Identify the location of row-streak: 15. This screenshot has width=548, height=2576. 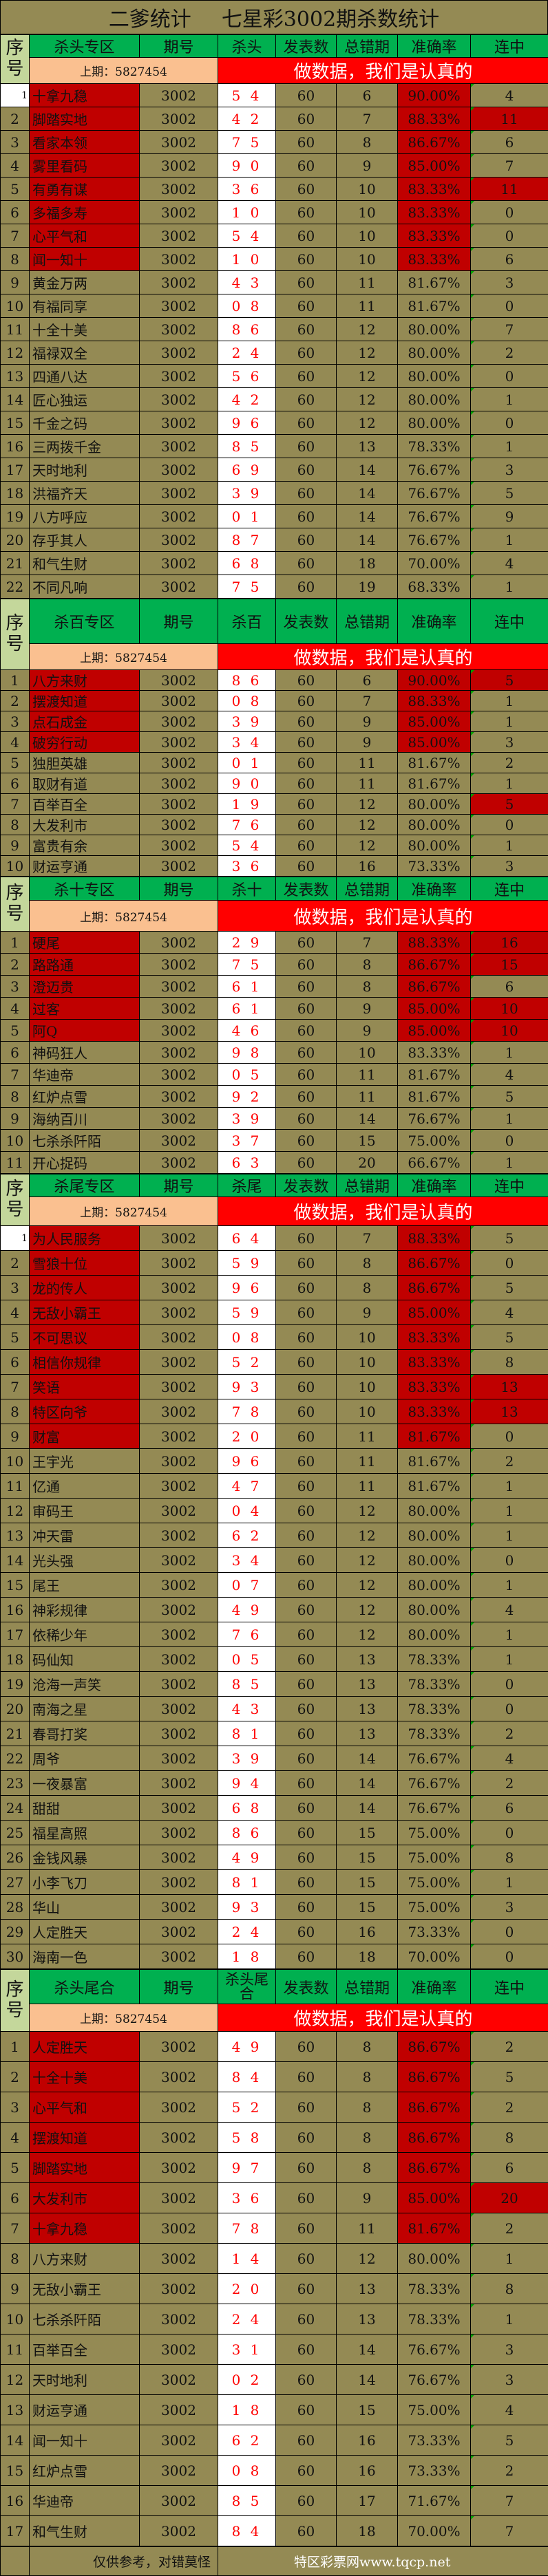
(509, 965).